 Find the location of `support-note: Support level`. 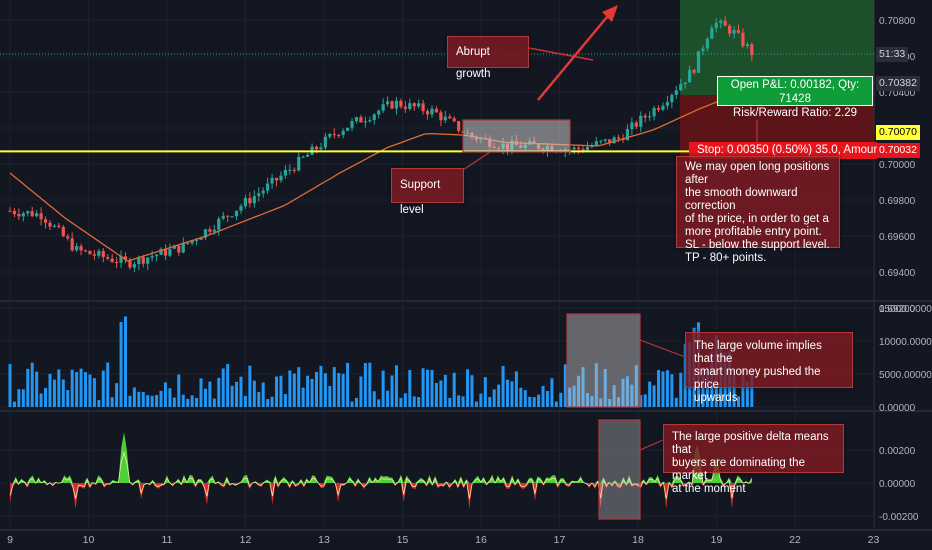

support-note: Support level is located at coordinates (427, 192).